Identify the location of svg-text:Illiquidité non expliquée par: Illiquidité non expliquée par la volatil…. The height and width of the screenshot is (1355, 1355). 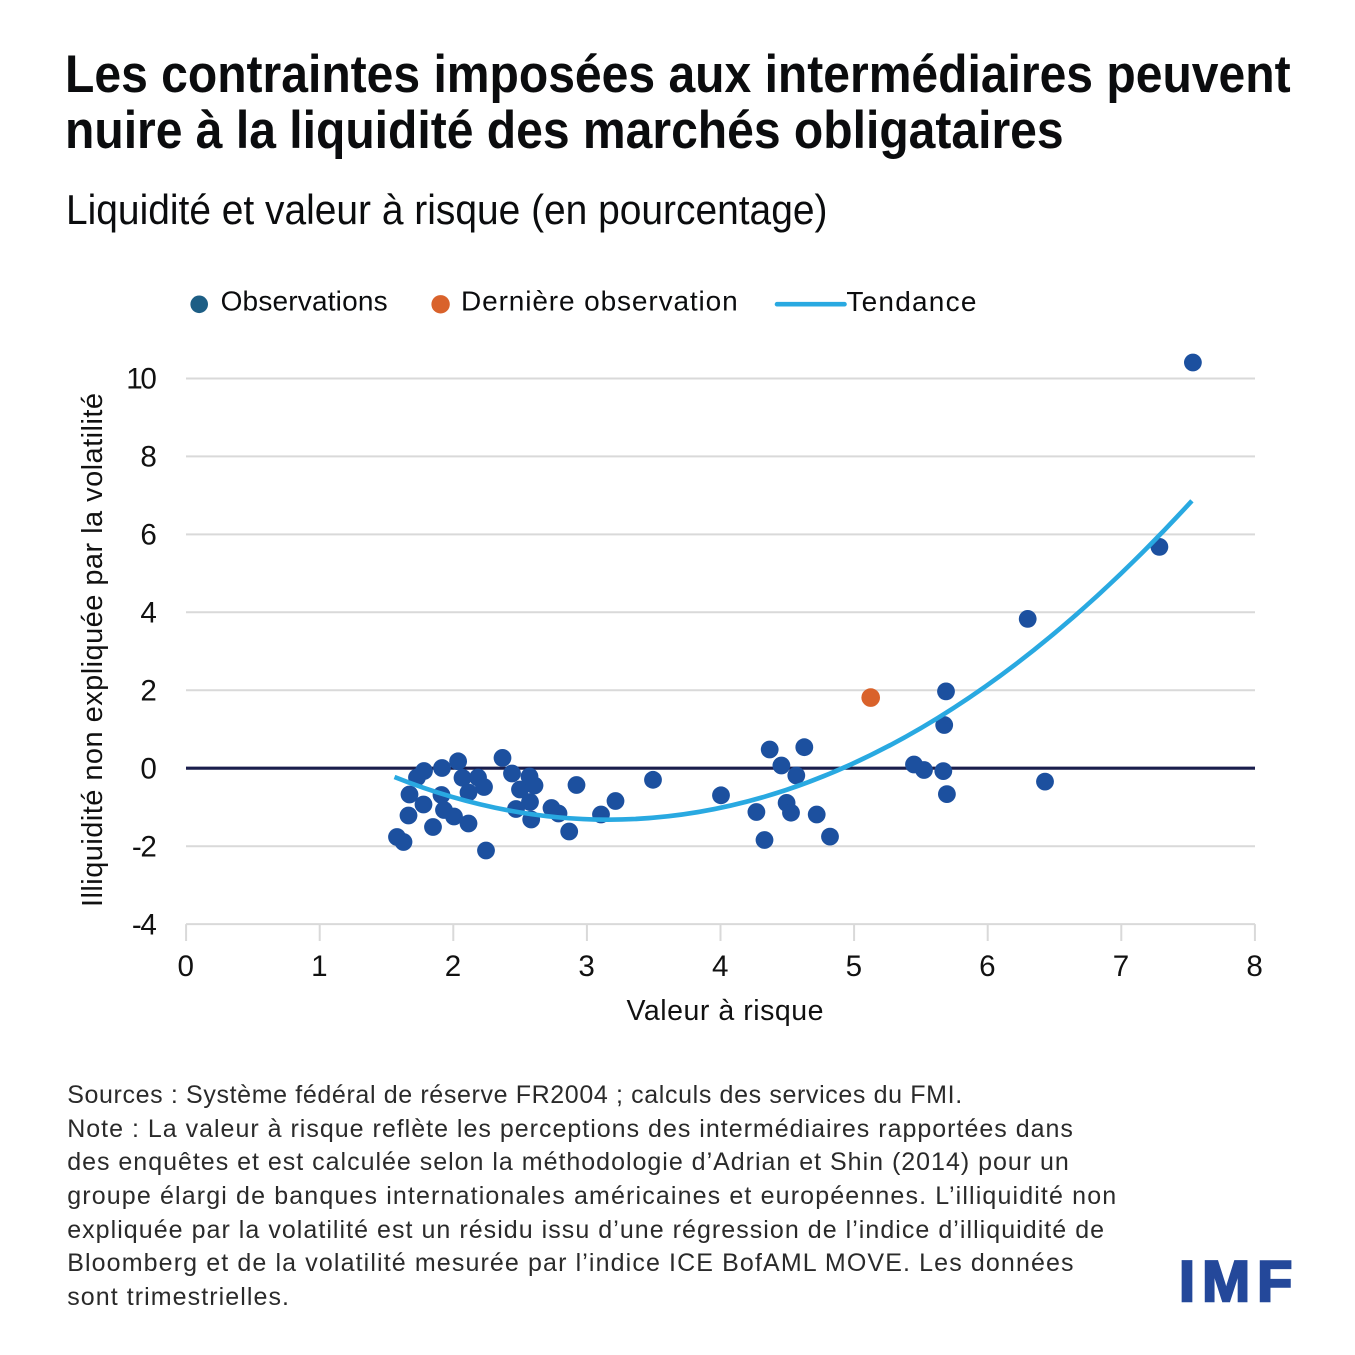
(93, 650).